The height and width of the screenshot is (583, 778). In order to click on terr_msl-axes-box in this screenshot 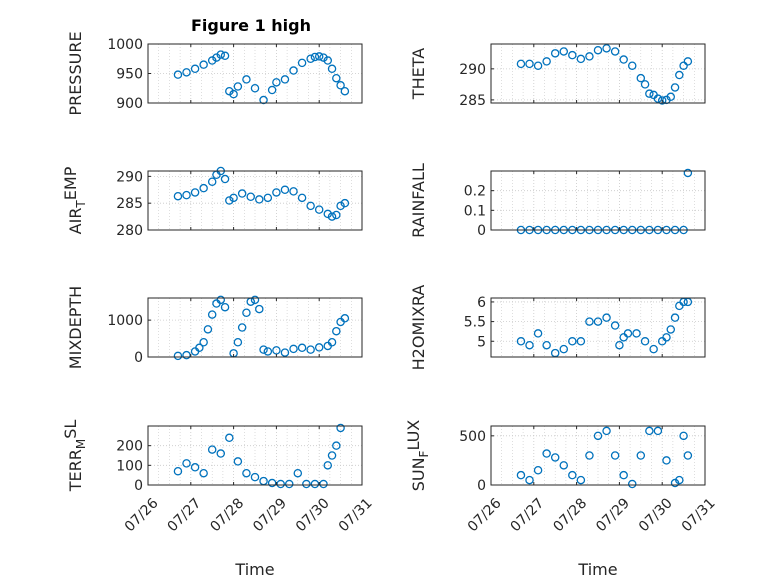, I will do `click(255, 455)`.